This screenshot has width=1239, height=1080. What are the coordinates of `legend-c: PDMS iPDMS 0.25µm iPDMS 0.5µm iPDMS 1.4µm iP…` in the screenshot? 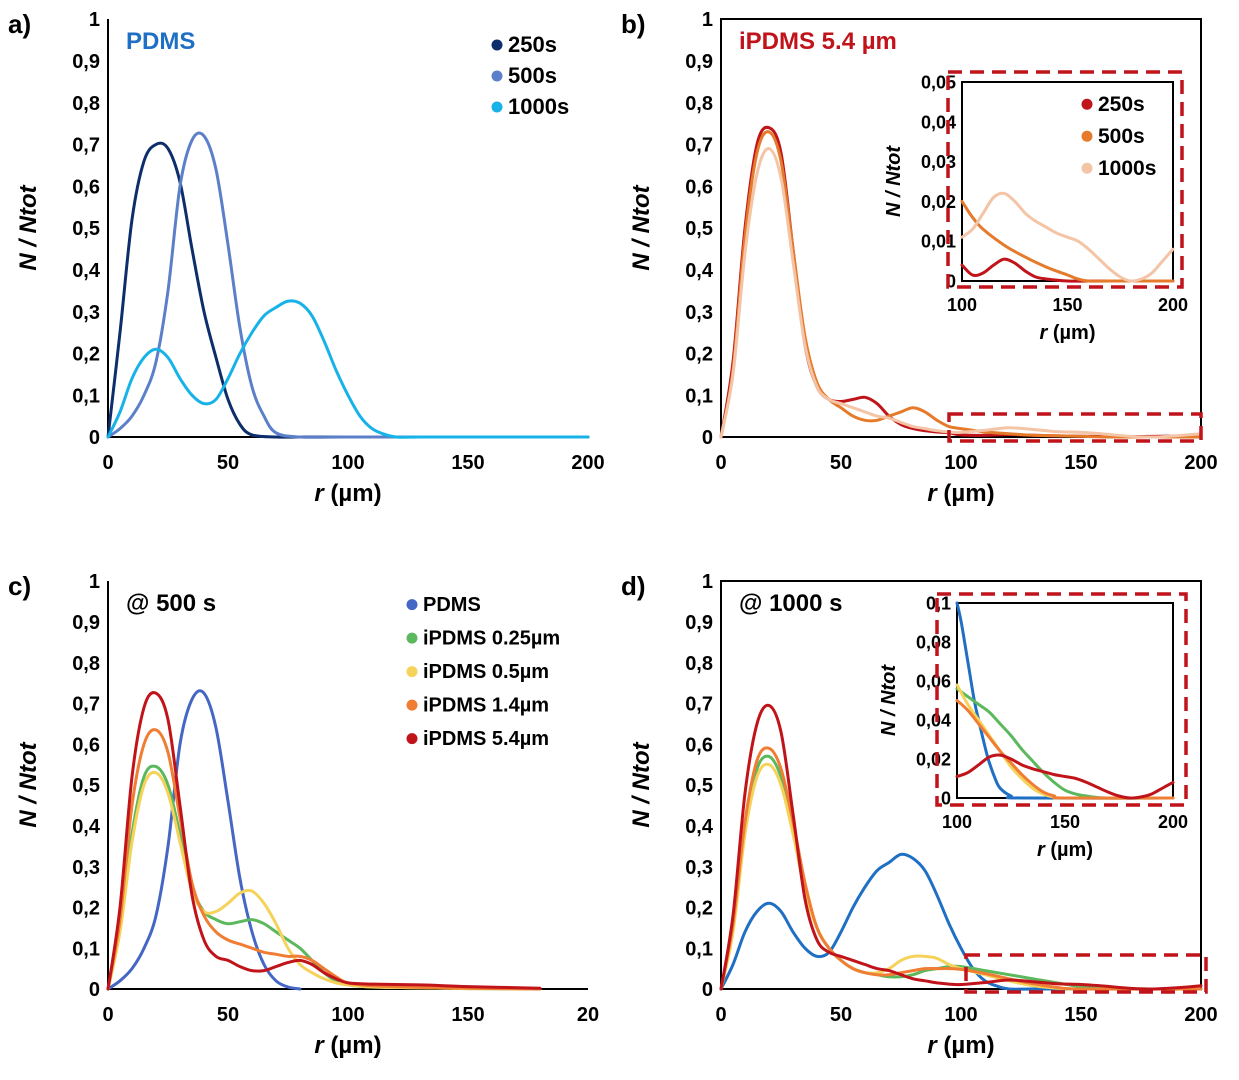 It's located at (483, 672).